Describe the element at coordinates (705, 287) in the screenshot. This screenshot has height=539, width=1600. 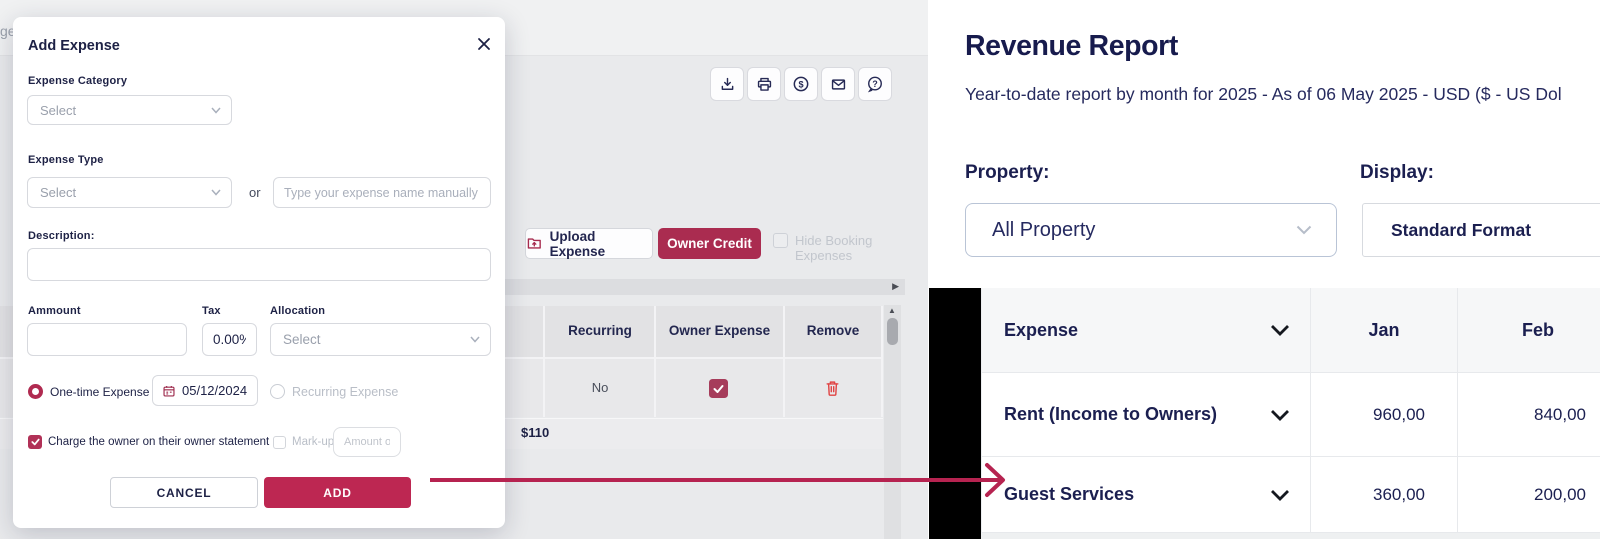
I see `horizontal-scrollbar: ▶` at that location.